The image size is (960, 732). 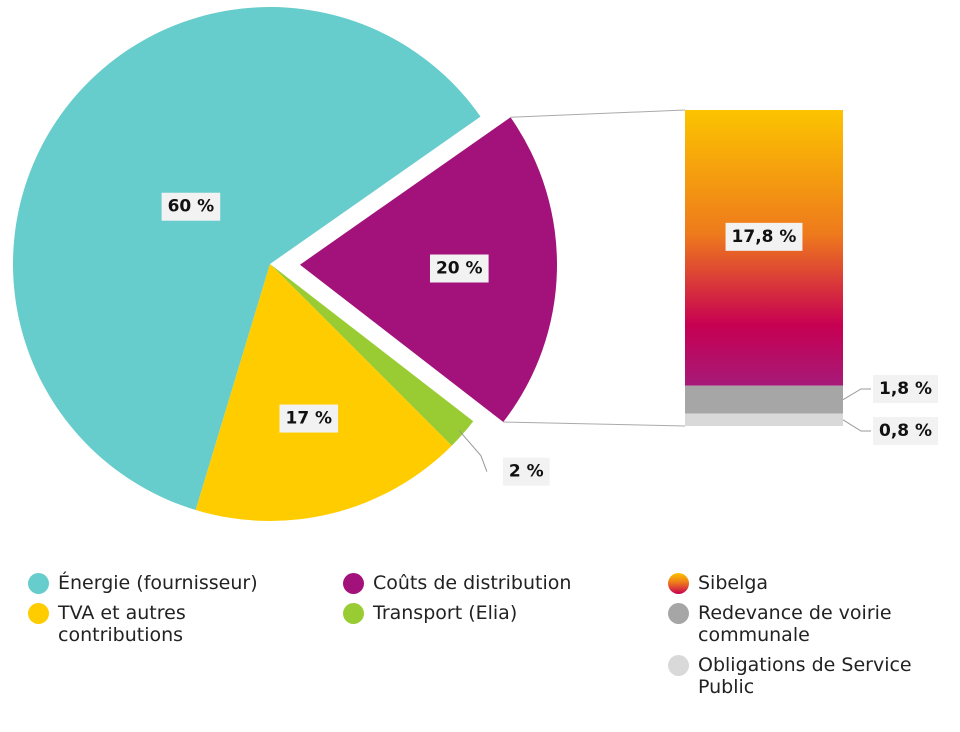 I want to click on legend-item-osp: Obligations de Service Public, so click(x=813, y=676).